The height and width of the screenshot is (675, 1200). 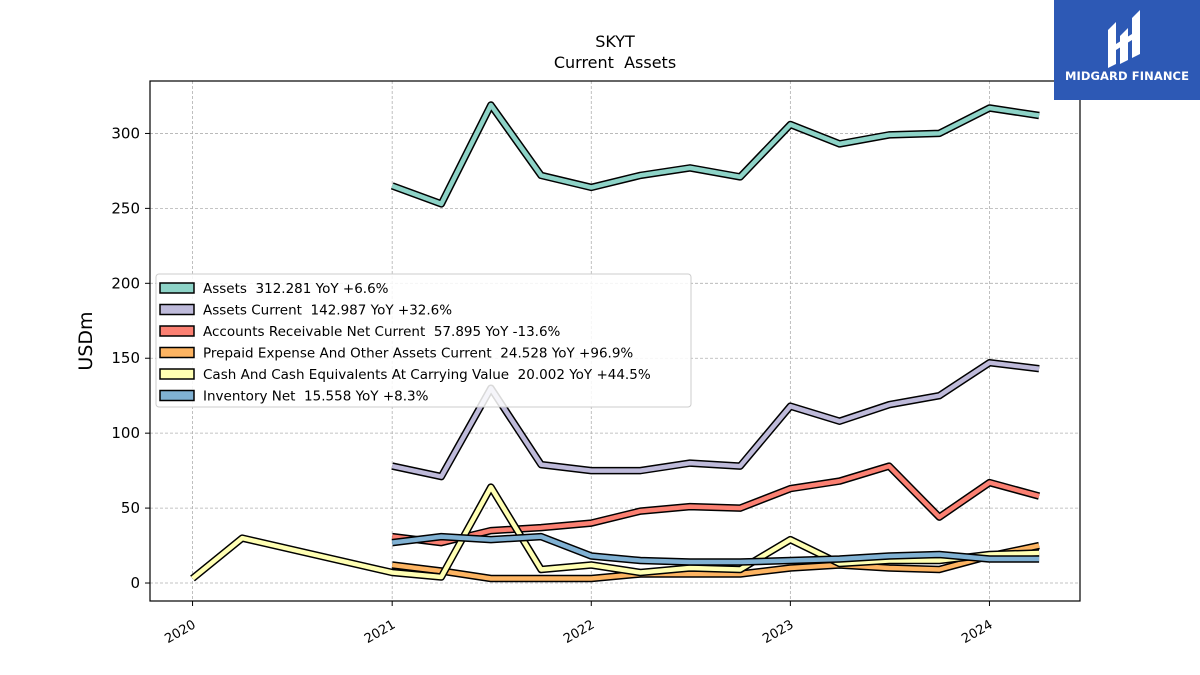 What do you see at coordinates (327, 311) in the screenshot?
I see `legend-entry: Assets Current 142.987 YoY +32.6%` at bounding box center [327, 311].